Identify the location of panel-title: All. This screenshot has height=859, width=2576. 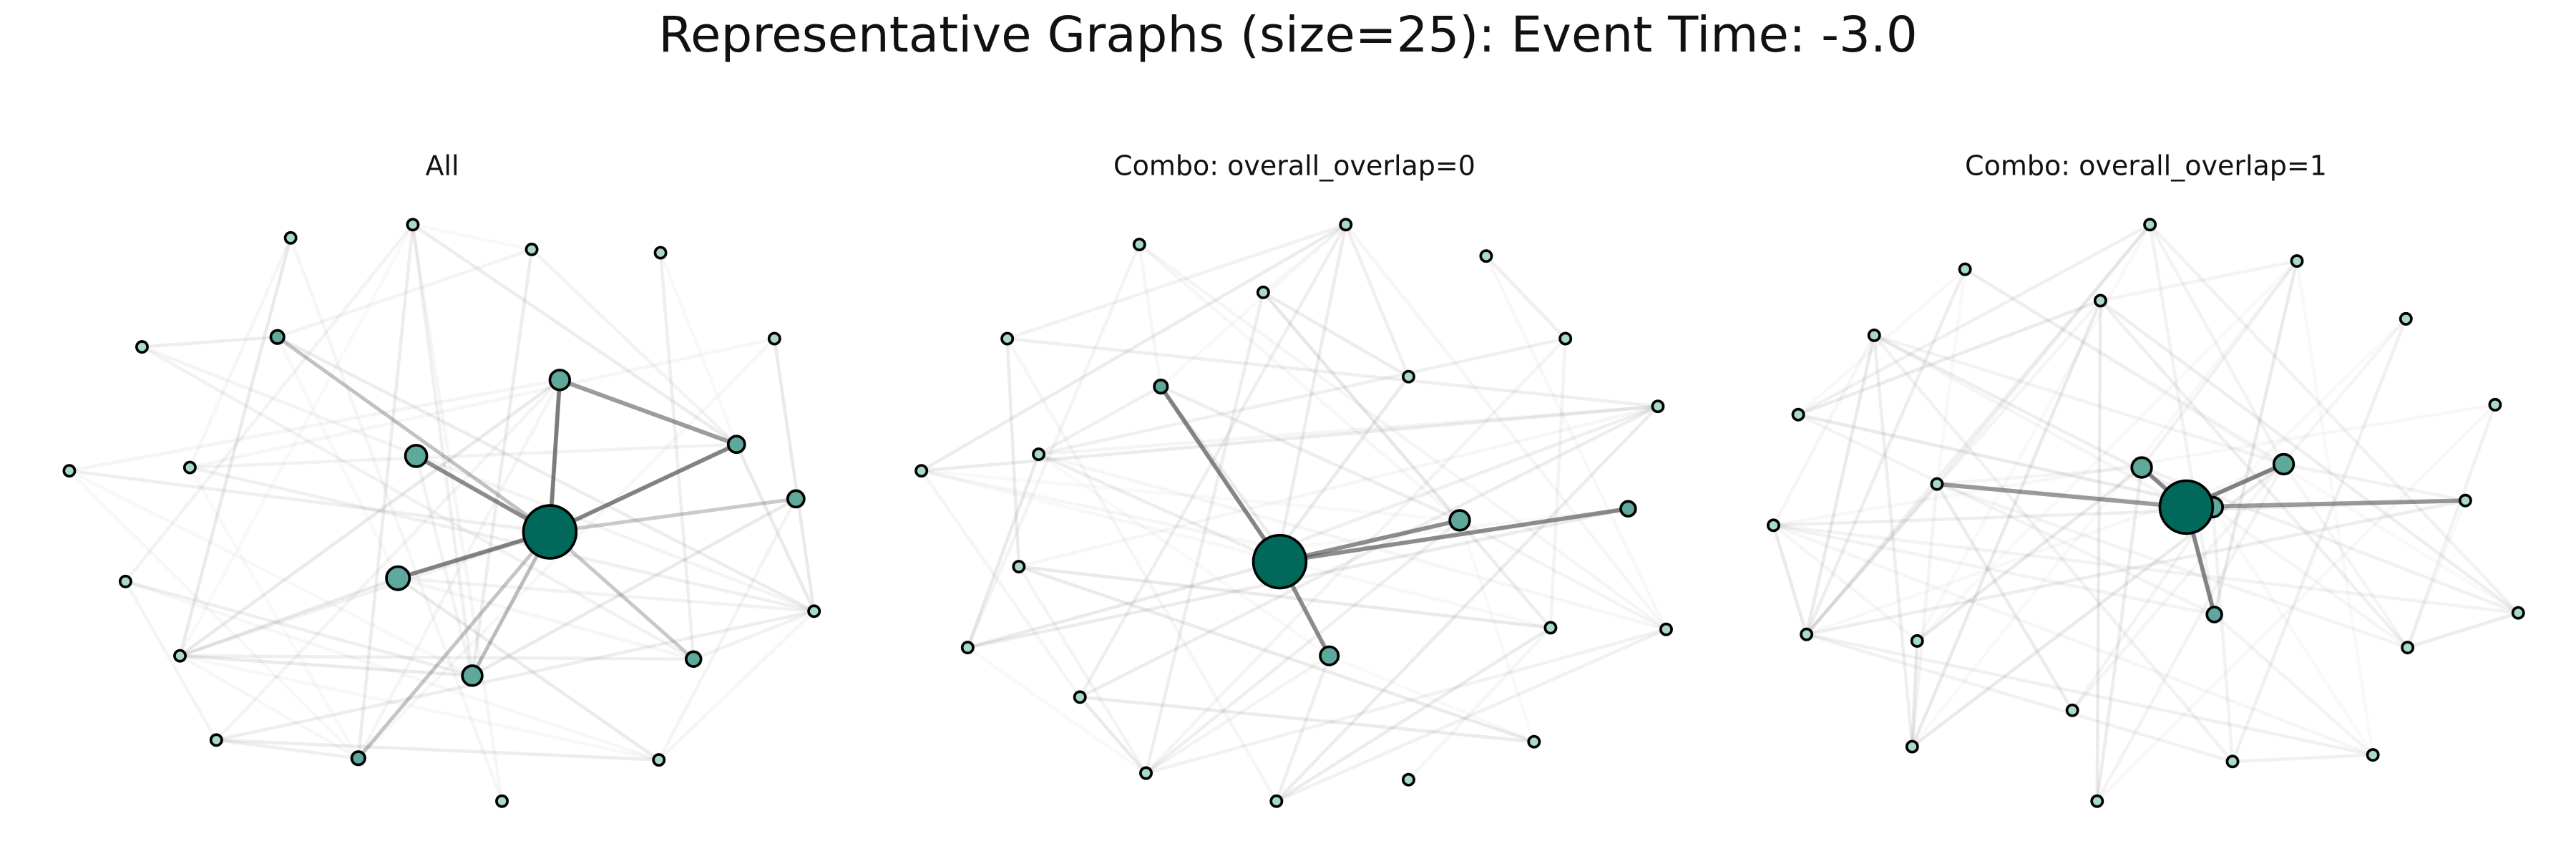
(442, 166).